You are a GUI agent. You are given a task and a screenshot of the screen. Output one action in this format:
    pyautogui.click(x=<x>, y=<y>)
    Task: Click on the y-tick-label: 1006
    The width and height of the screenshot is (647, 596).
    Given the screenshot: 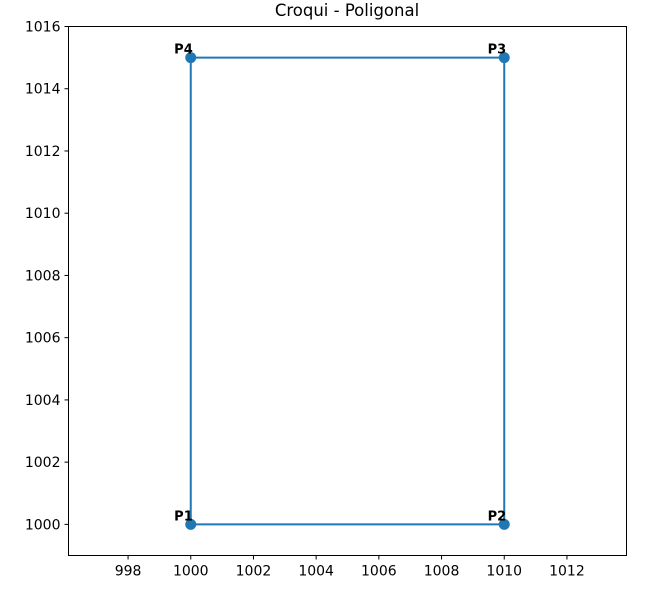 What is the action you would take?
    pyautogui.click(x=43, y=339)
    